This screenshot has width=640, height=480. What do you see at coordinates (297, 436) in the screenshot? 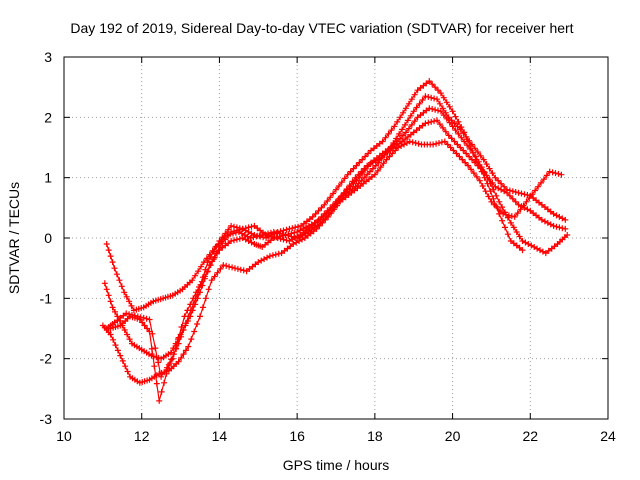
I see `x-tick-label: 16` at bounding box center [297, 436].